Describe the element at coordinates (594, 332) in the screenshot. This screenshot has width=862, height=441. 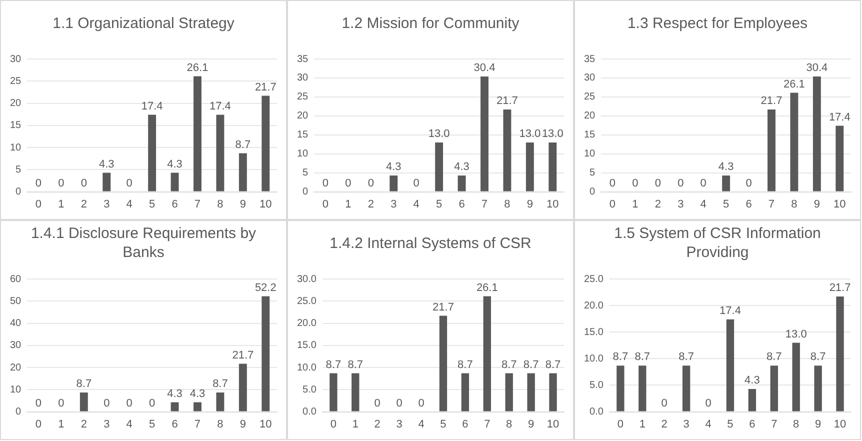
I see `y-tick-label: 15.0` at that location.